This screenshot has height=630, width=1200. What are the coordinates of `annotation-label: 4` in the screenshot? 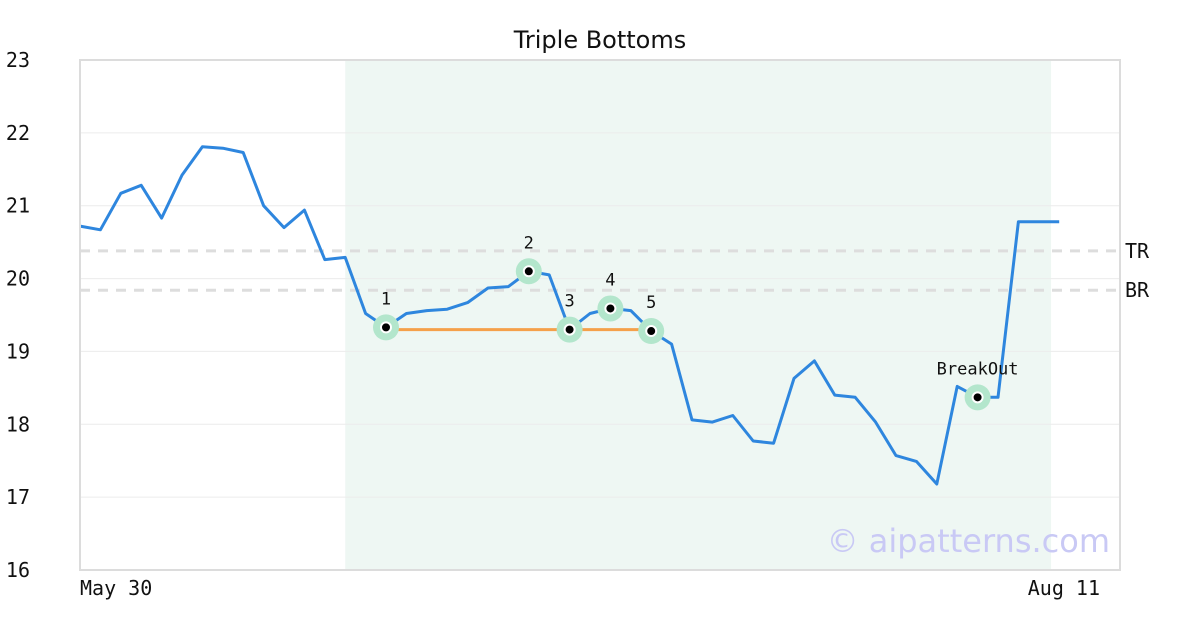 It's located at (610, 280).